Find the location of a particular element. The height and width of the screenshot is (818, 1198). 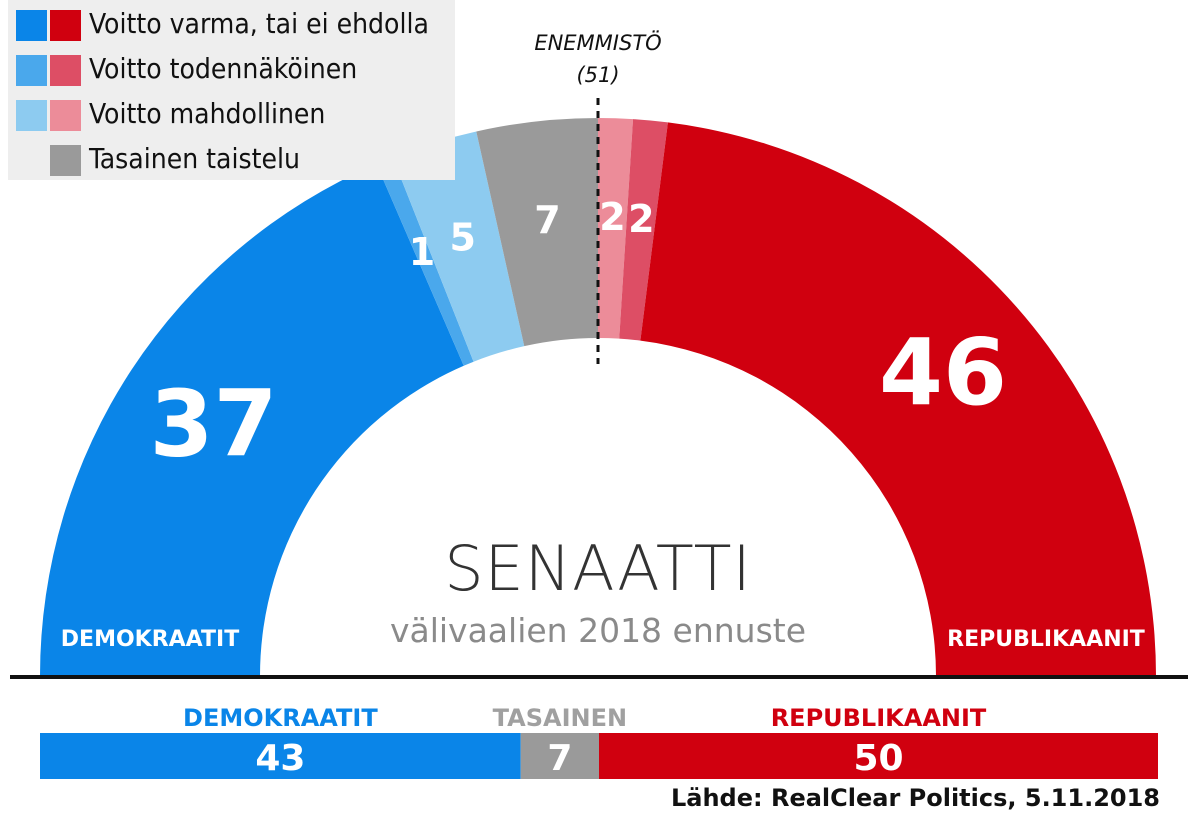

bar-segment-republikaanit is located at coordinates (878, 756).